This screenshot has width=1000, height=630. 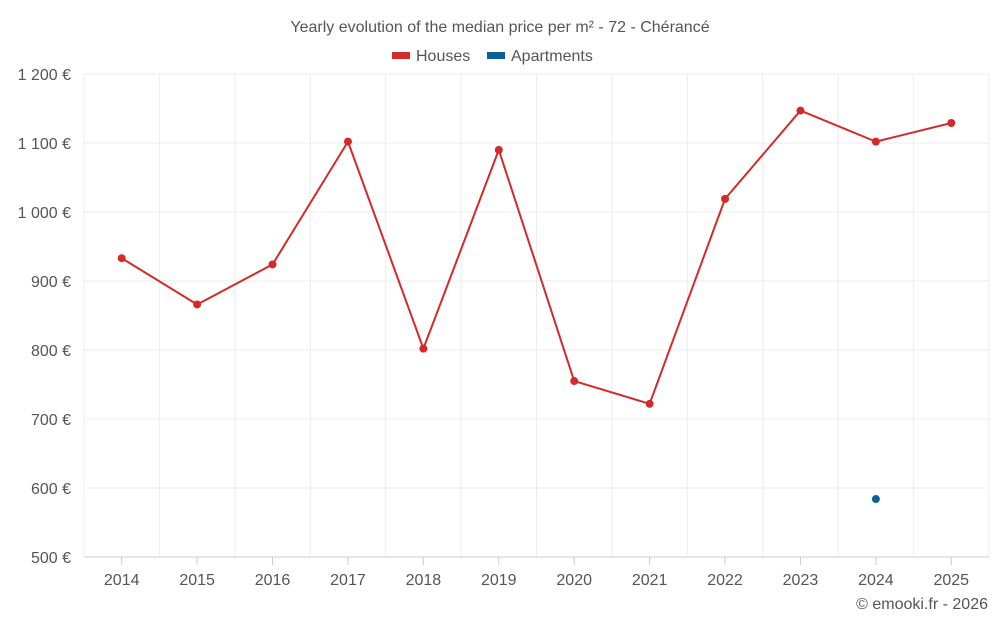 What do you see at coordinates (424, 580) in the screenshot?
I see `x-tick-label: 2018` at bounding box center [424, 580].